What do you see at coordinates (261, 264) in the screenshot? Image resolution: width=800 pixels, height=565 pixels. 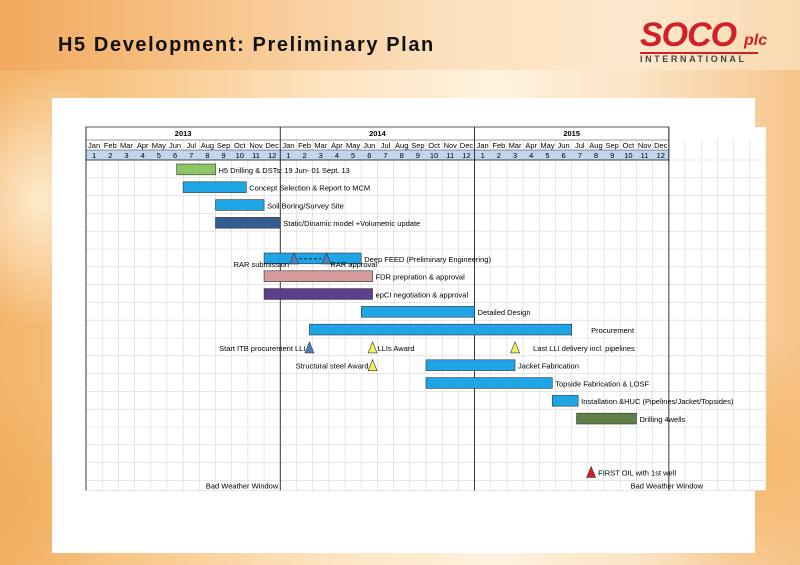 I see `milestone-label: RAR submission` at bounding box center [261, 264].